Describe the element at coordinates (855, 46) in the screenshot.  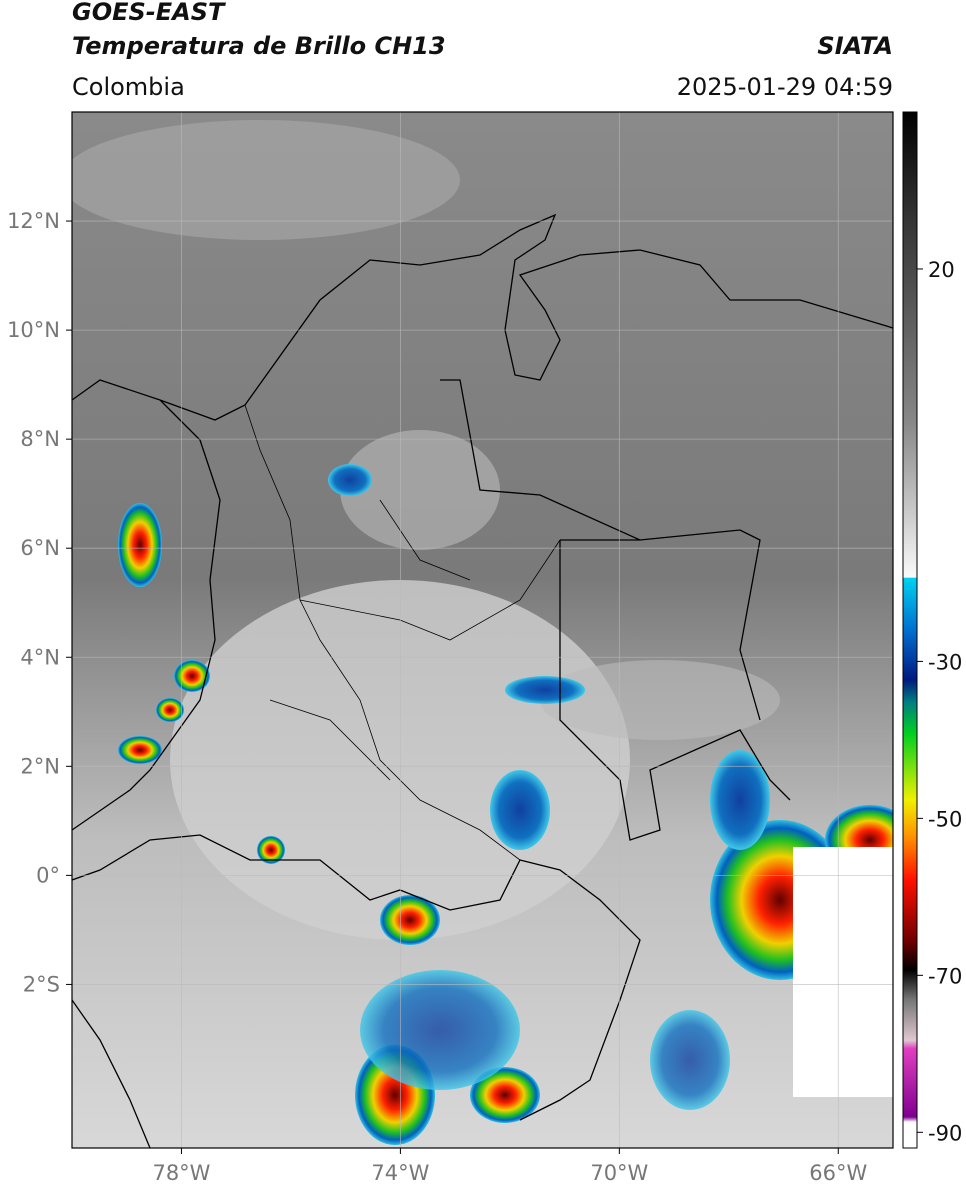
I see `source: SIATA` at that location.